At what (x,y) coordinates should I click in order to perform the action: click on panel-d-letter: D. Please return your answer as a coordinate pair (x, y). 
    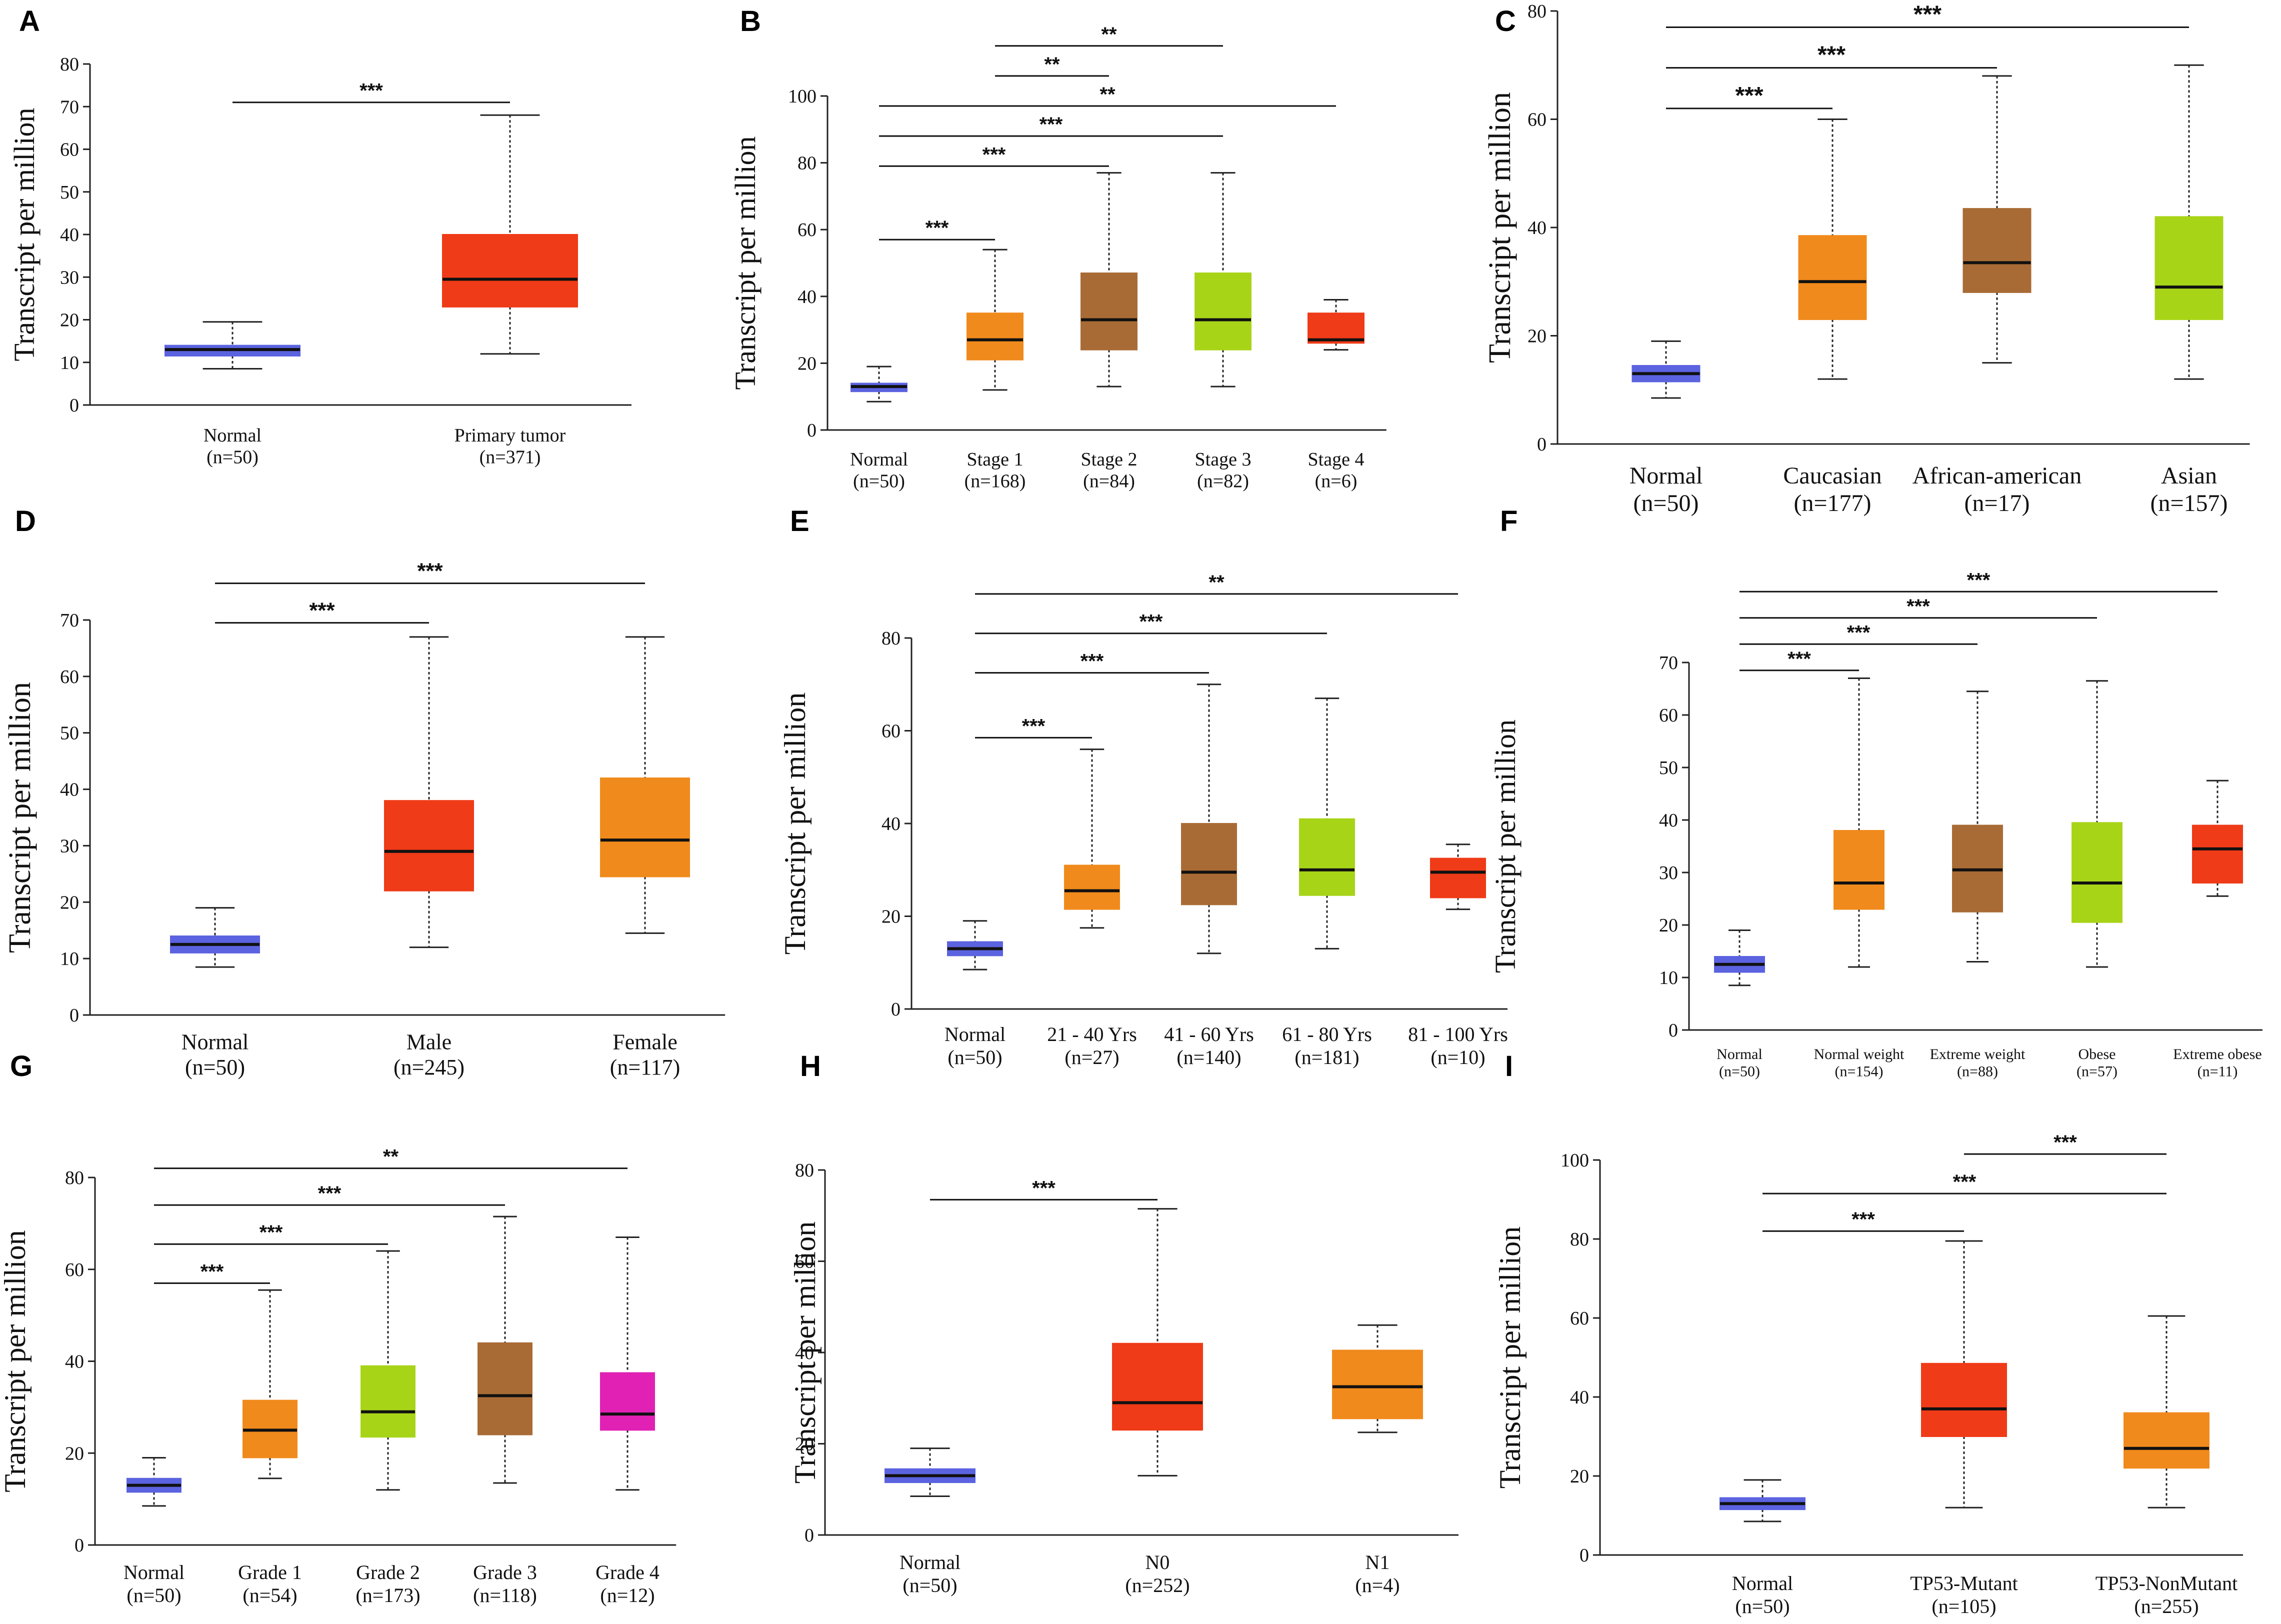
    Looking at the image, I should click on (25, 521).